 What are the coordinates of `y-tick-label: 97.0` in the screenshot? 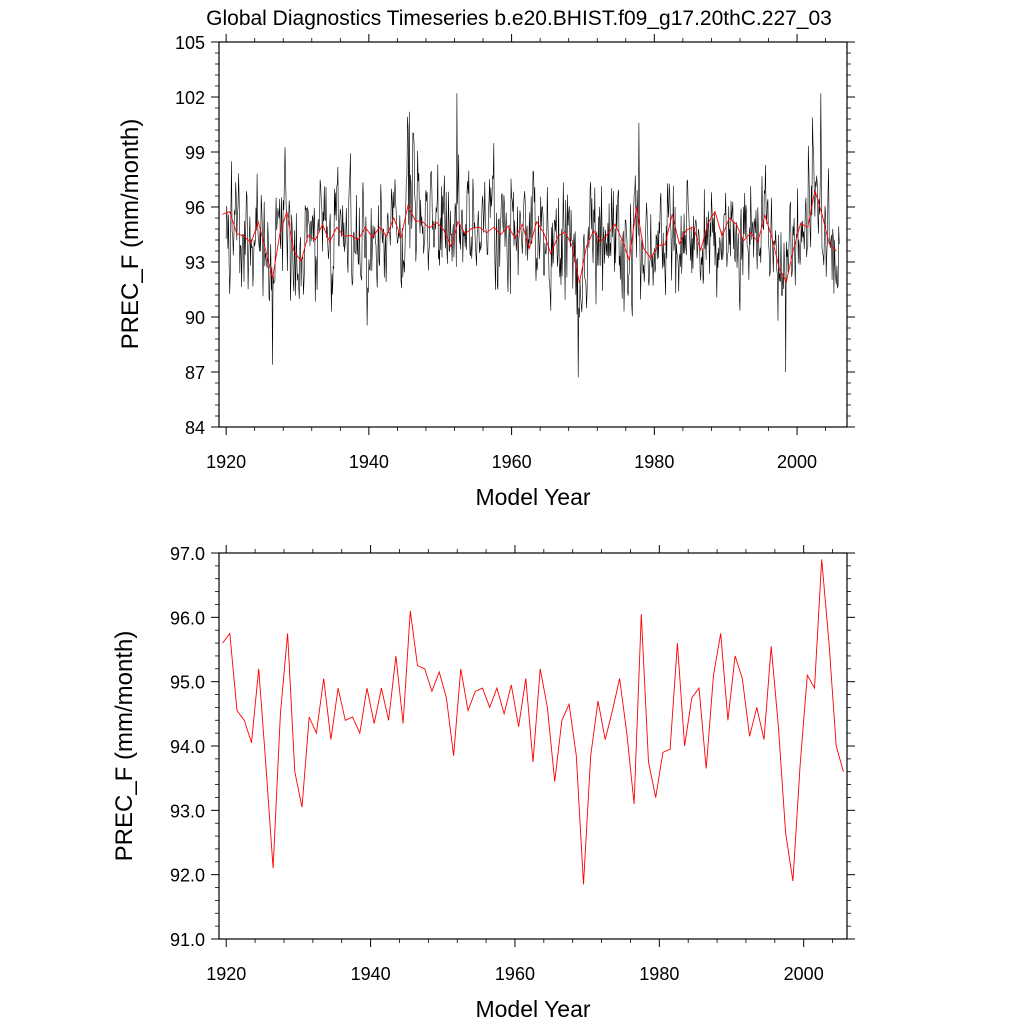 It's located at (187, 554).